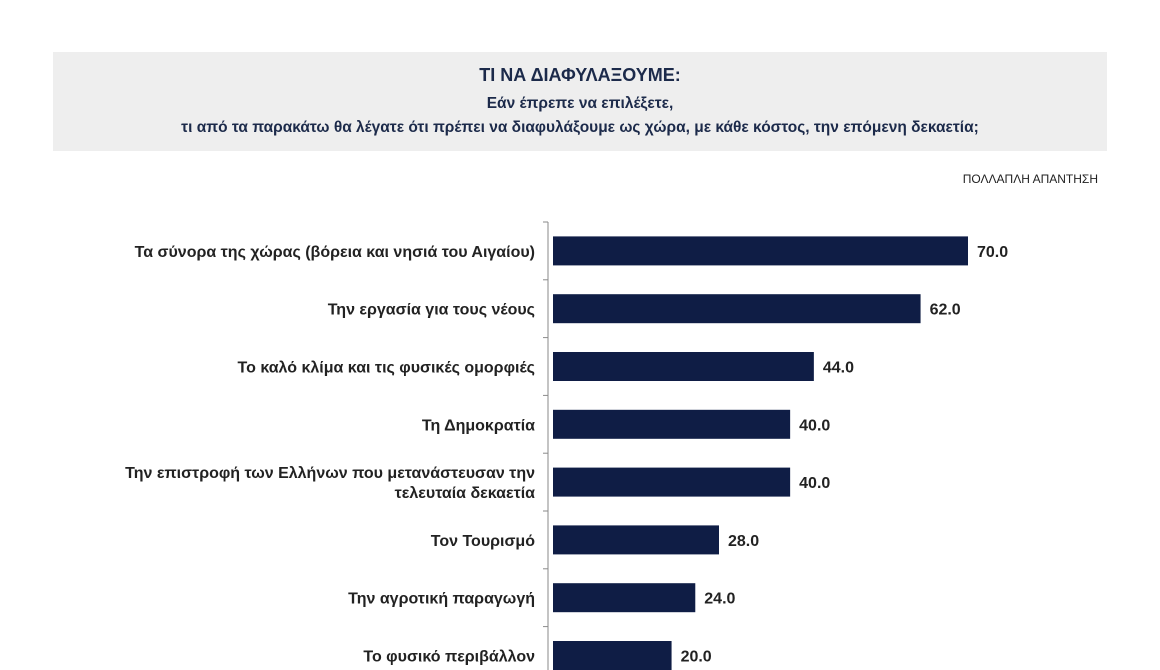 Image resolution: width=1160 pixels, height=670 pixels. Describe the element at coordinates (465, 493) in the screenshot. I see `category-label: τελευταία δεκαετία` at that location.